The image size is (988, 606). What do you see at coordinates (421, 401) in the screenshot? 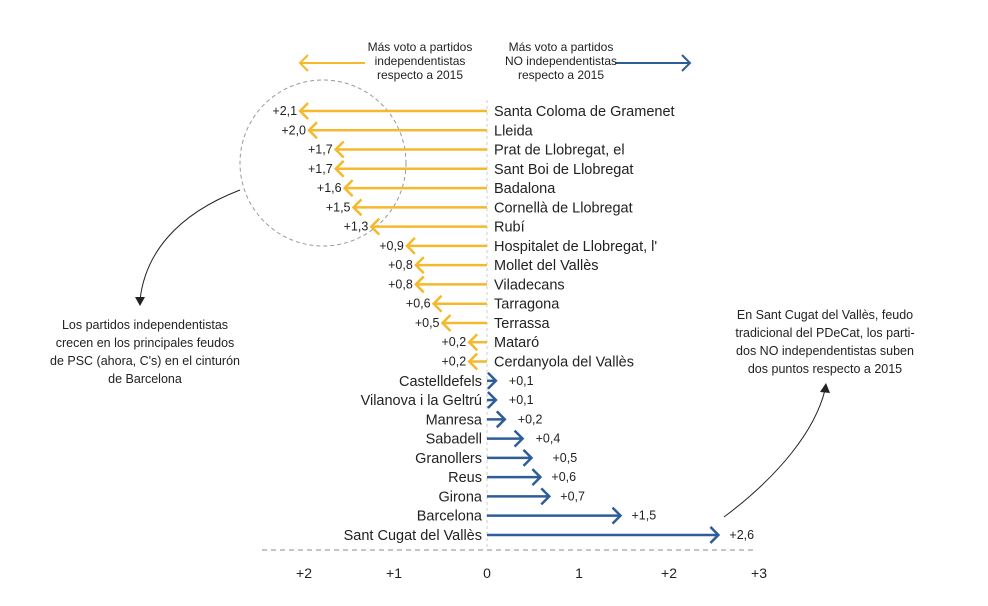
I see `category-label: Vilanova i la Geltrú` at bounding box center [421, 401].